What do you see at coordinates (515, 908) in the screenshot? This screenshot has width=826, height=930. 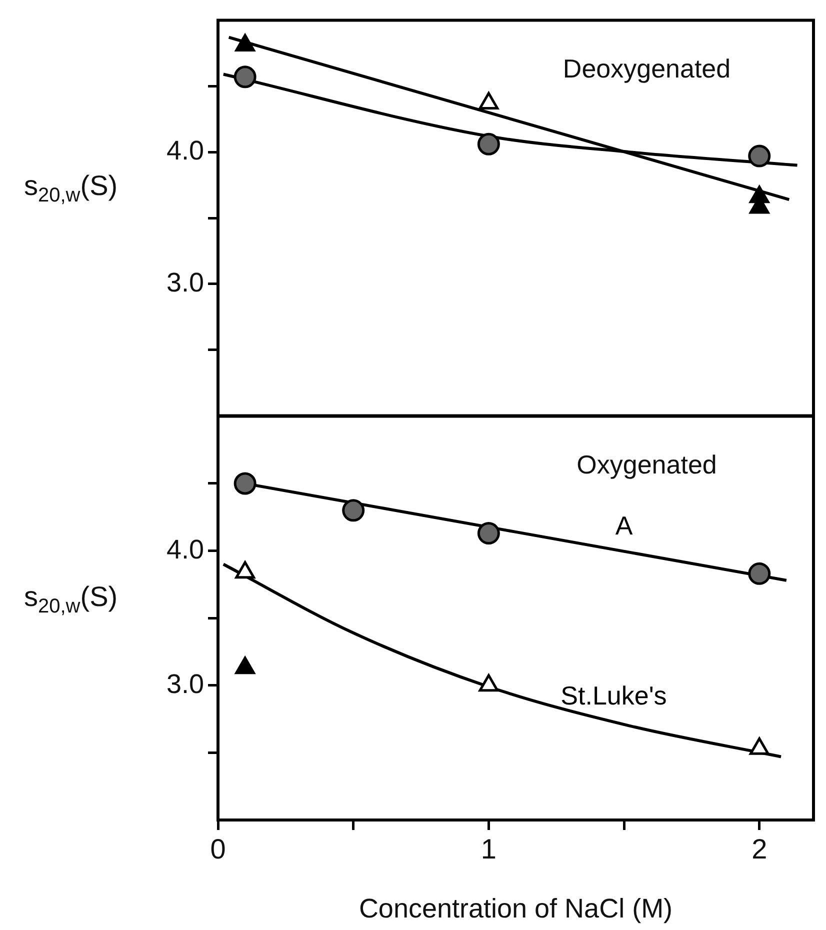 I see `x-axis-title: Concentration of NaCl (M)` at bounding box center [515, 908].